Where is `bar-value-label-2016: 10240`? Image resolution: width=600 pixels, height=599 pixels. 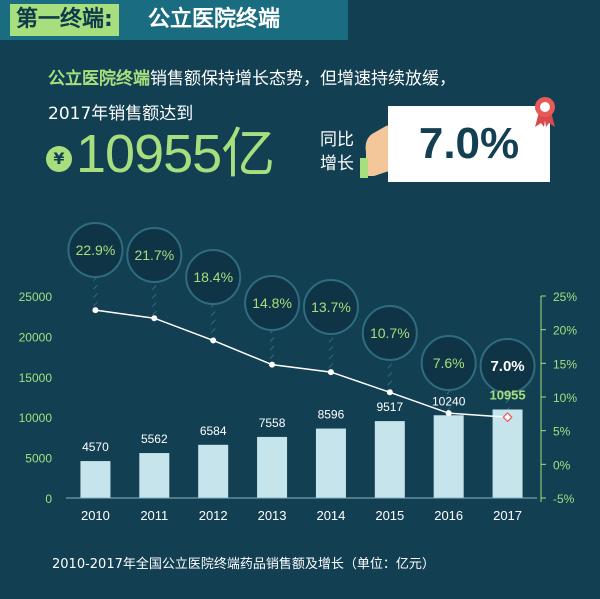
bar-value-label-2016: 10240 is located at coordinates (449, 401).